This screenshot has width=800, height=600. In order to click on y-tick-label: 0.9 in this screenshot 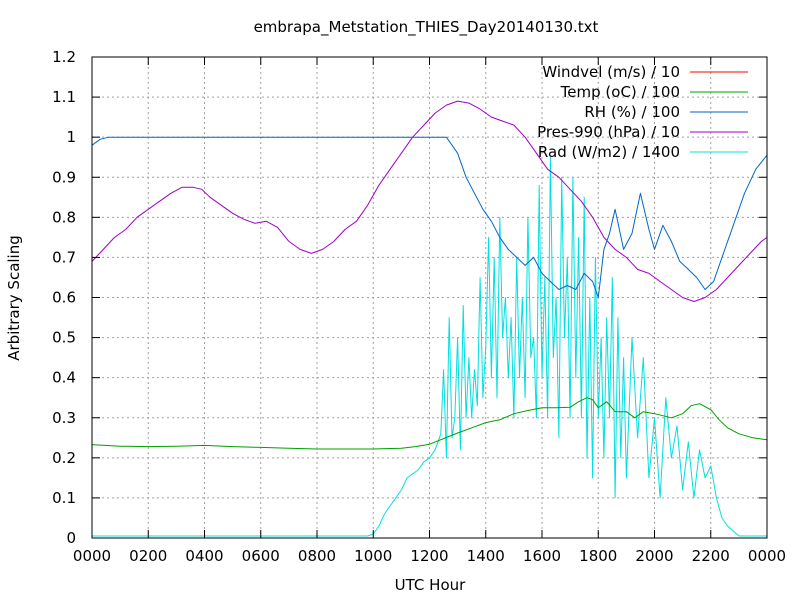, I will do `click(64, 177)`.